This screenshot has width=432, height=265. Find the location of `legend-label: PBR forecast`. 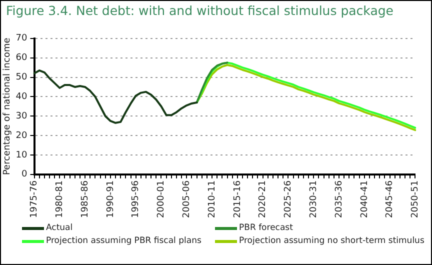

legend-label: PBR forecast is located at coordinates (266, 228).